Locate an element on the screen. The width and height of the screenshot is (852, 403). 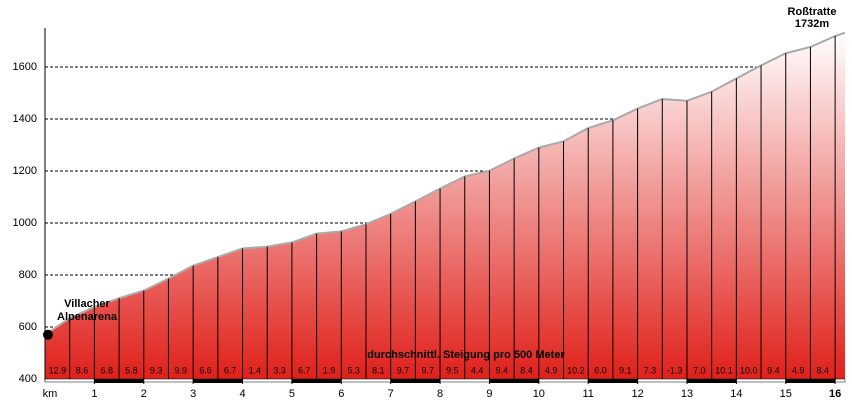
y-tick-label: 1000 is located at coordinates (25, 223).